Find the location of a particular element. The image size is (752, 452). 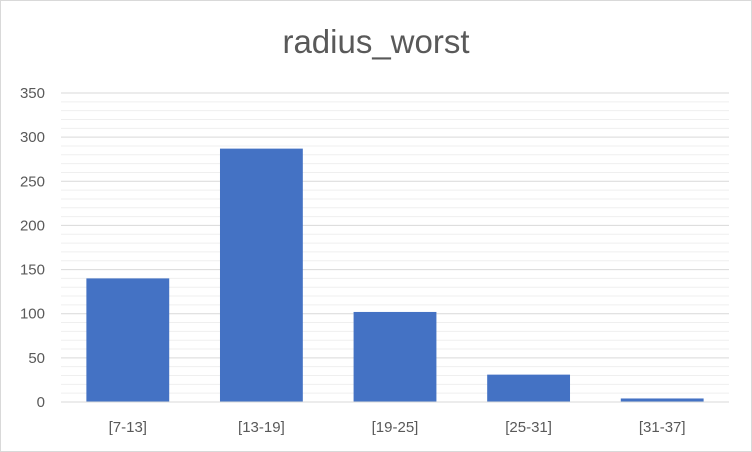

y-tick-label: 300 is located at coordinates (32, 137).